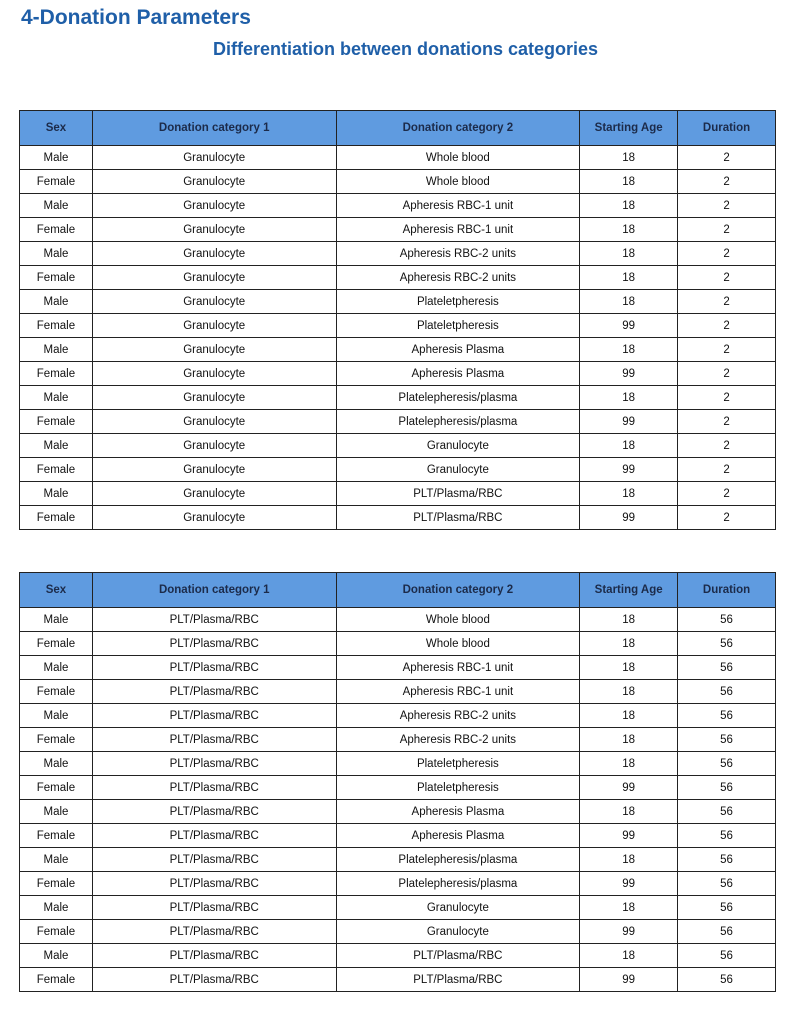 This screenshot has width=801, height=1023. I want to click on table-row: Female PLT/Plasma/RBC Apheresis Plasma 99 56, so click(397, 835).